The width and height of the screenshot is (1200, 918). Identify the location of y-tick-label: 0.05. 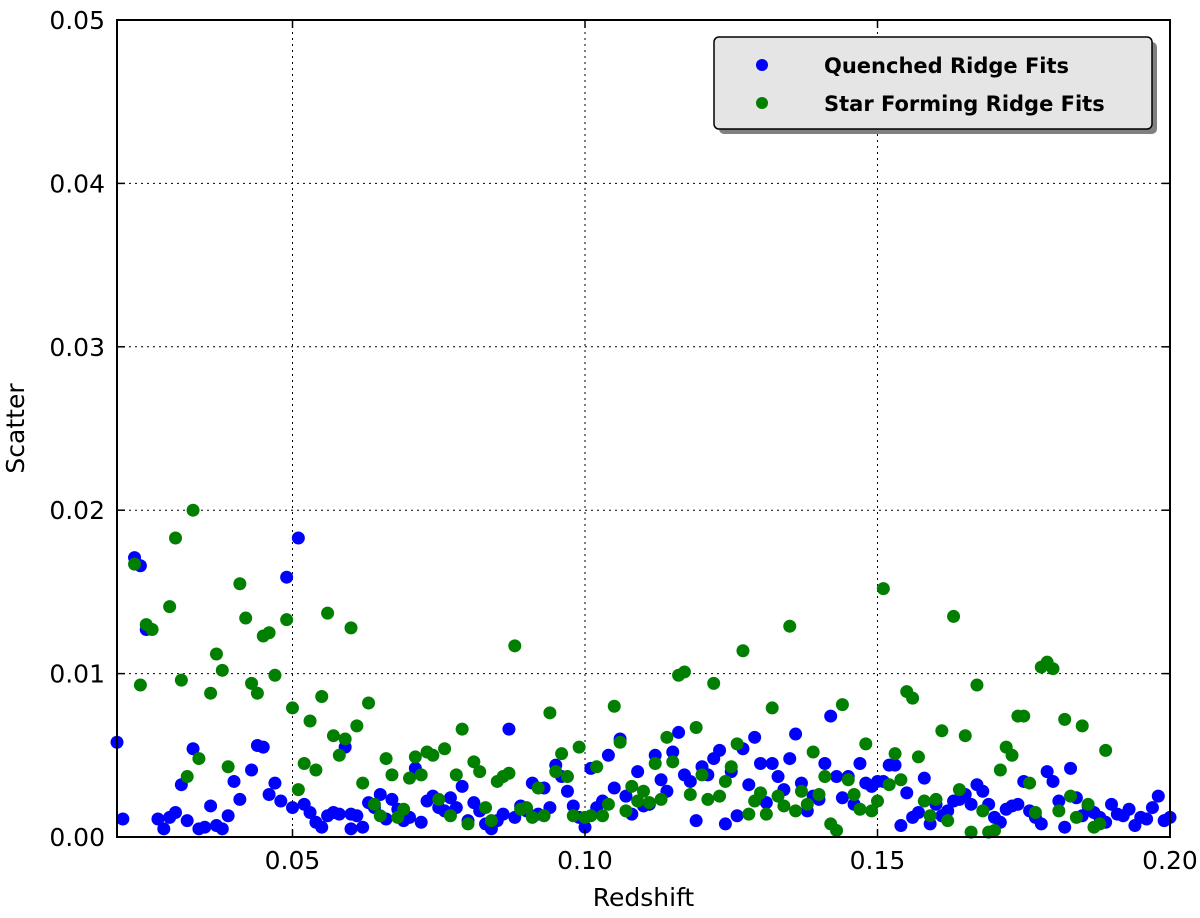
(77, 20).